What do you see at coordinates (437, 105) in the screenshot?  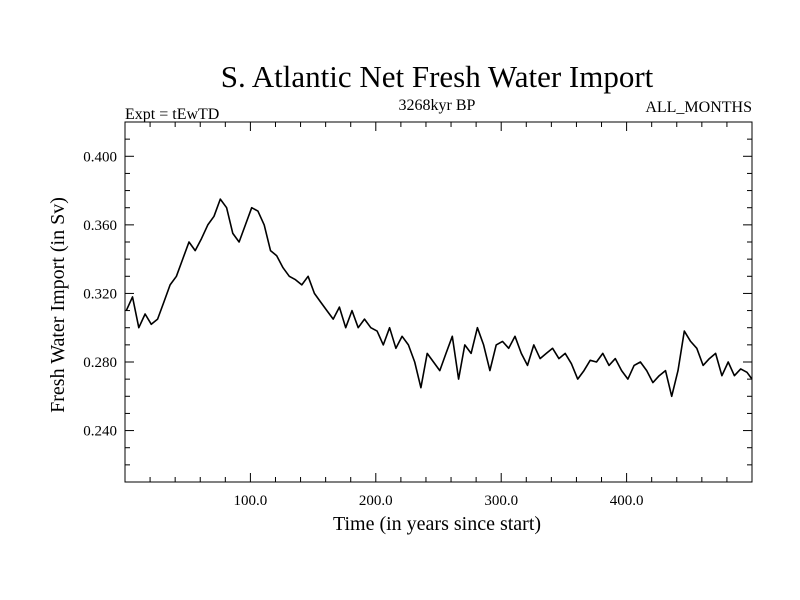 I see `subtitle-center: 3268kyr BP` at bounding box center [437, 105].